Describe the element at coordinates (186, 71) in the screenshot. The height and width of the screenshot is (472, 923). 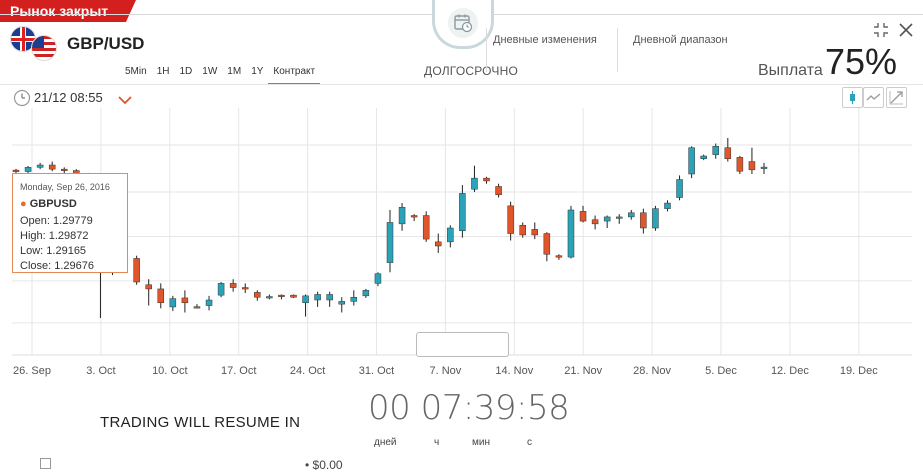
I see `tab-1d: 1D` at that location.